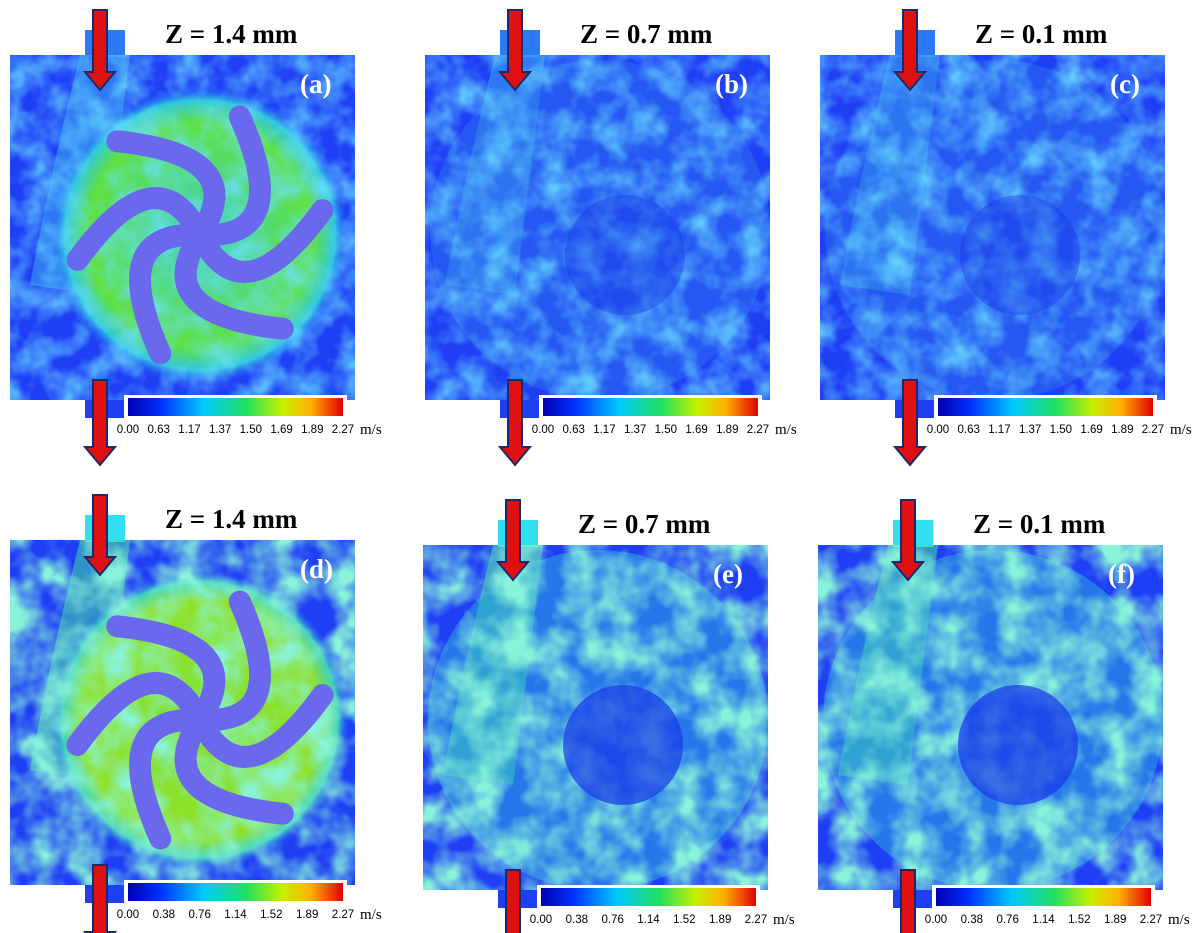  Describe the element at coordinates (315, 84) in the screenshot. I see `panel-letter: (a)` at that location.